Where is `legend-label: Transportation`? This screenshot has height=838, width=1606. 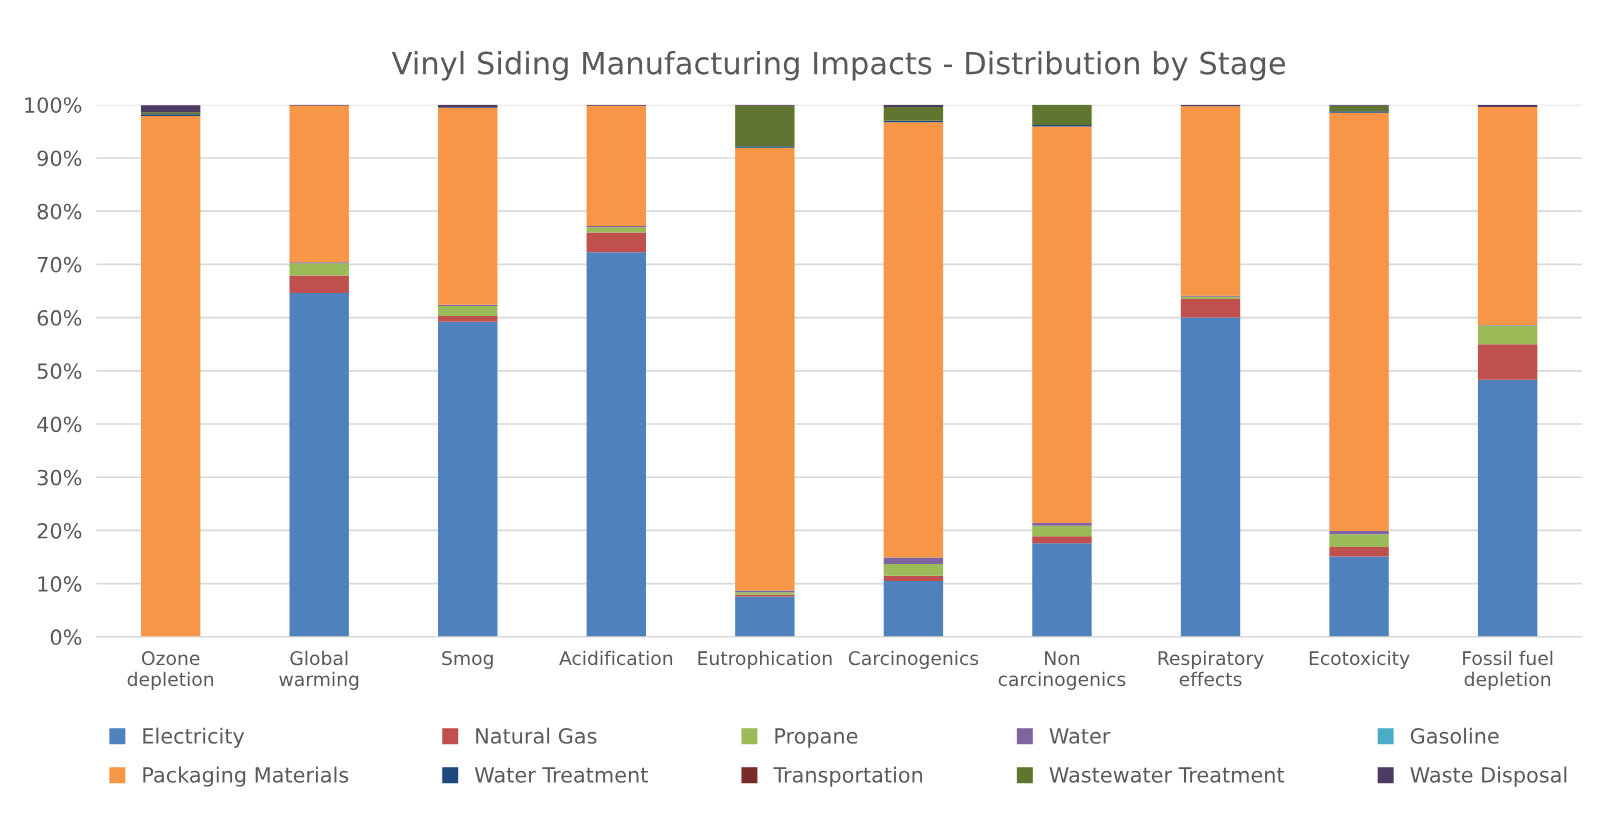 legend-label: Transportation is located at coordinates (848, 776).